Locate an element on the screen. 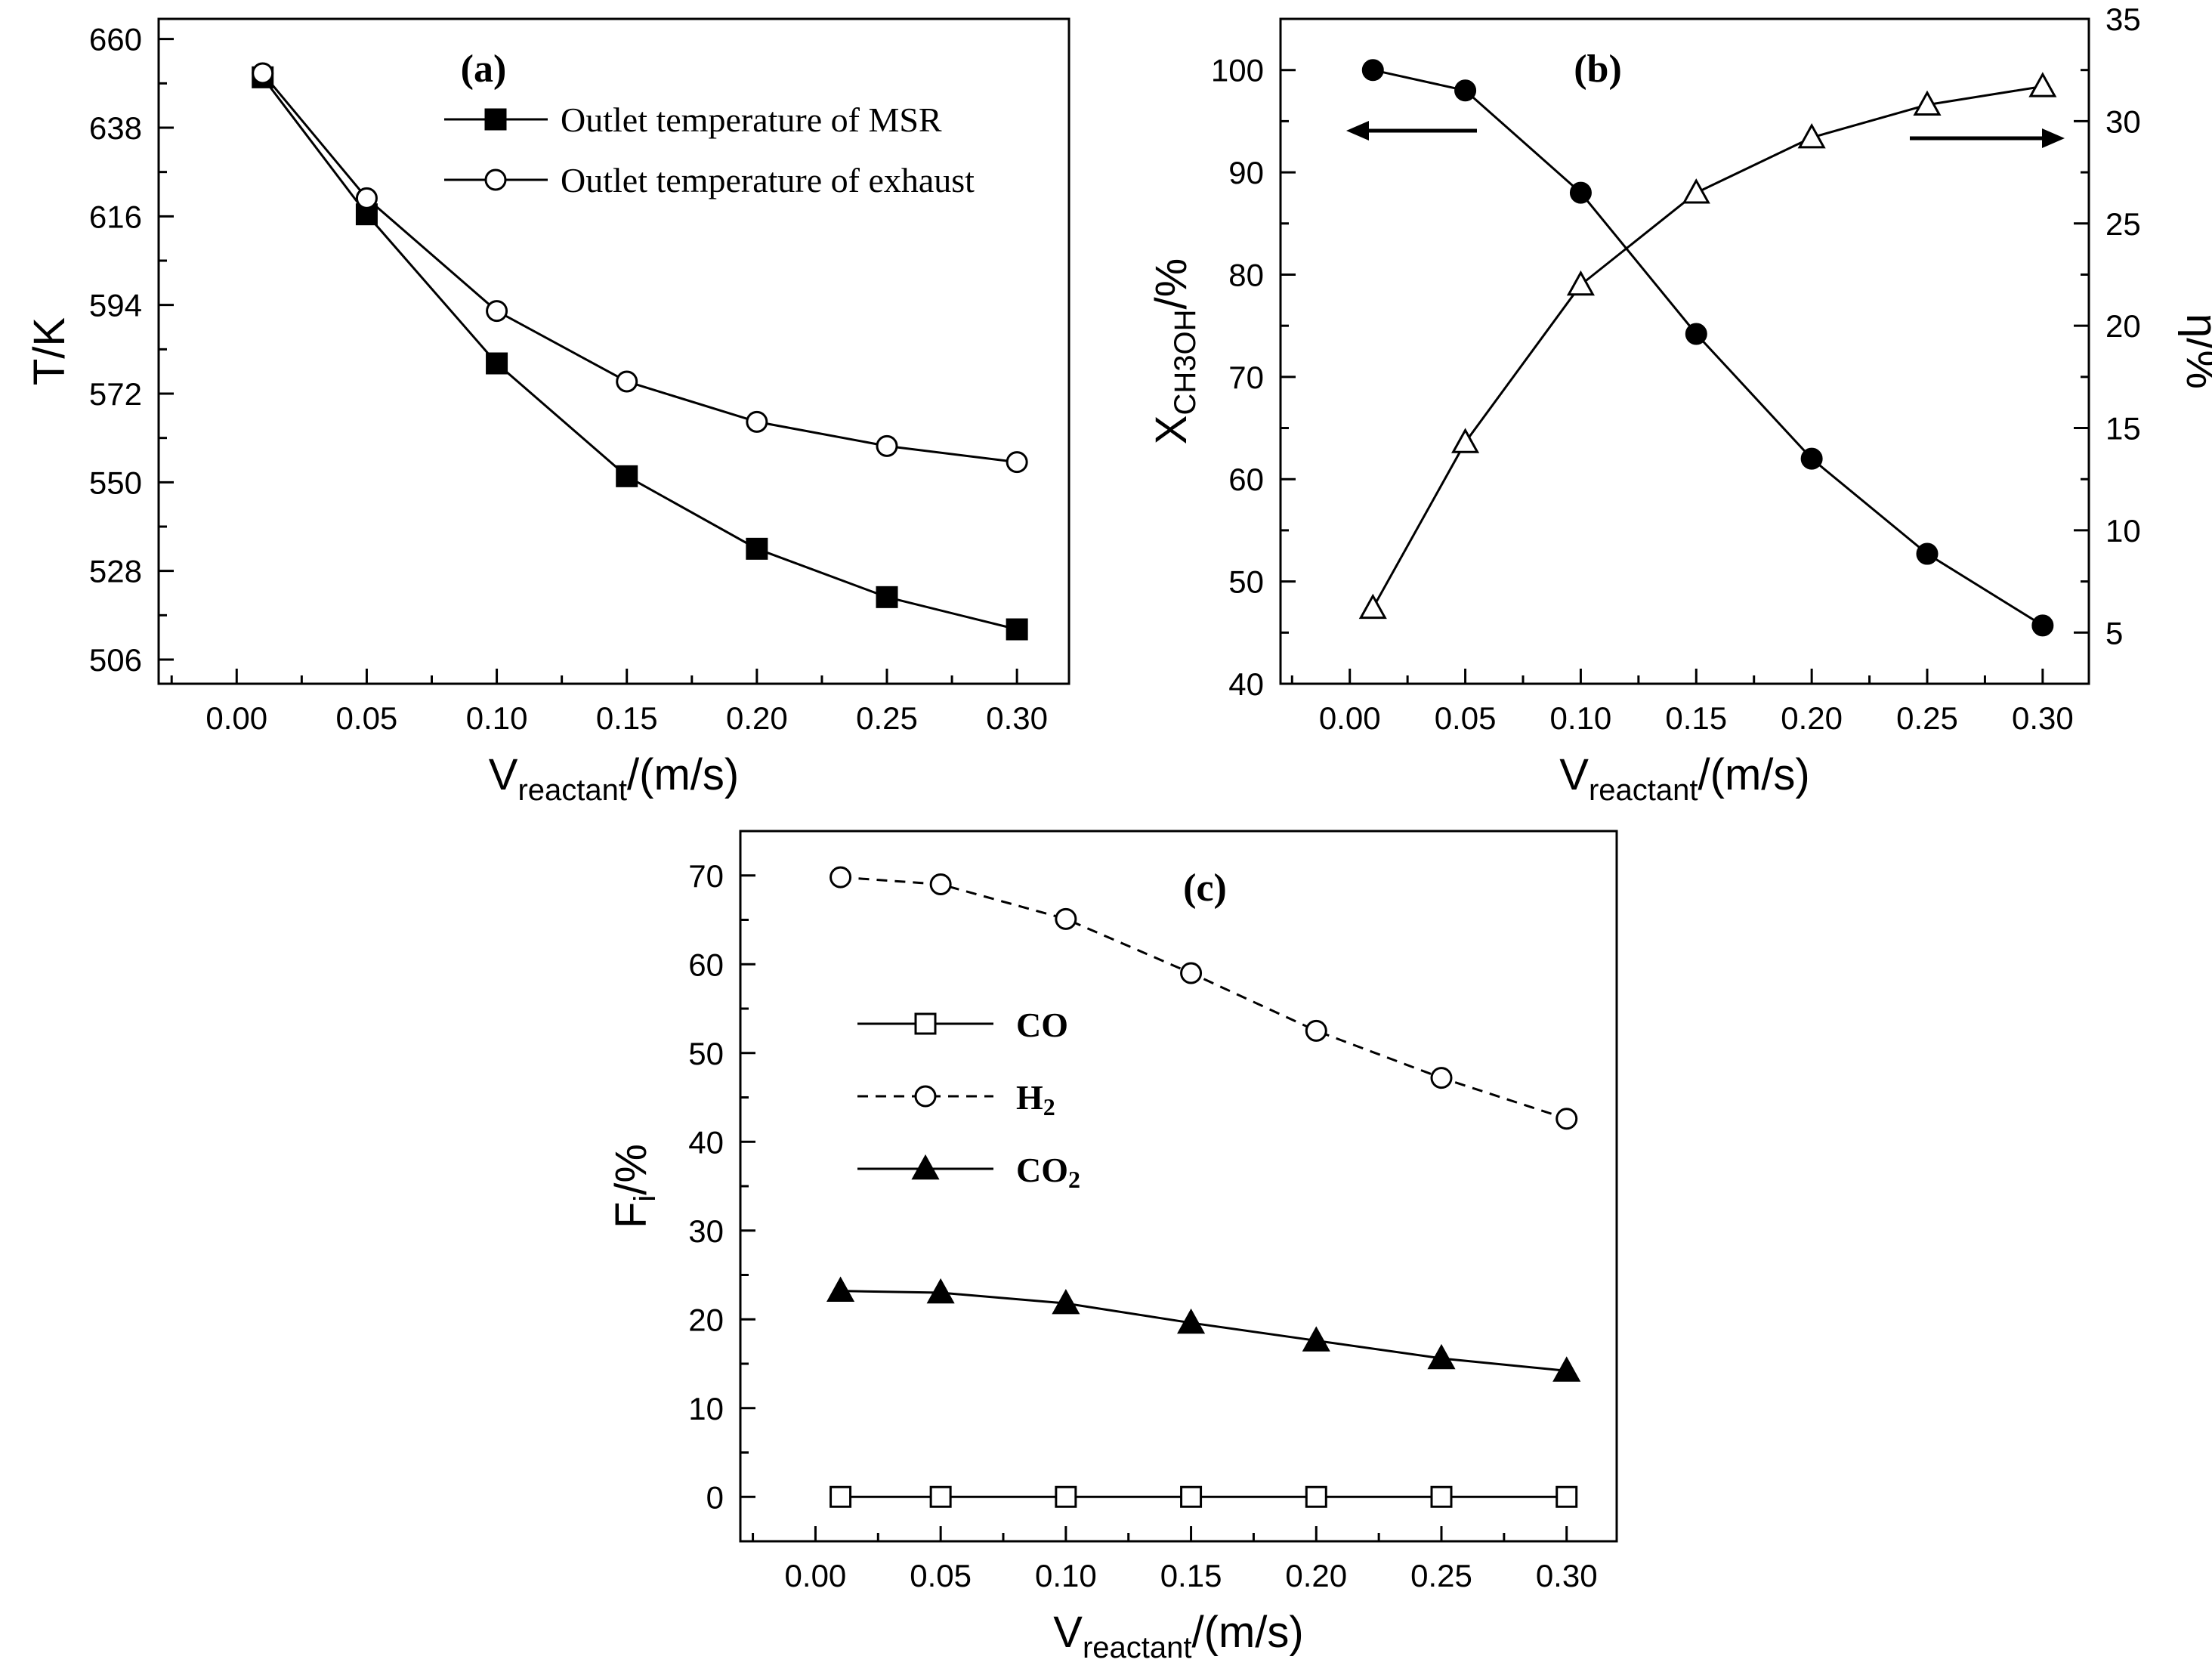 The width and height of the screenshot is (2212, 1675). legend-label-c-2: CO2 is located at coordinates (1048, 1172).